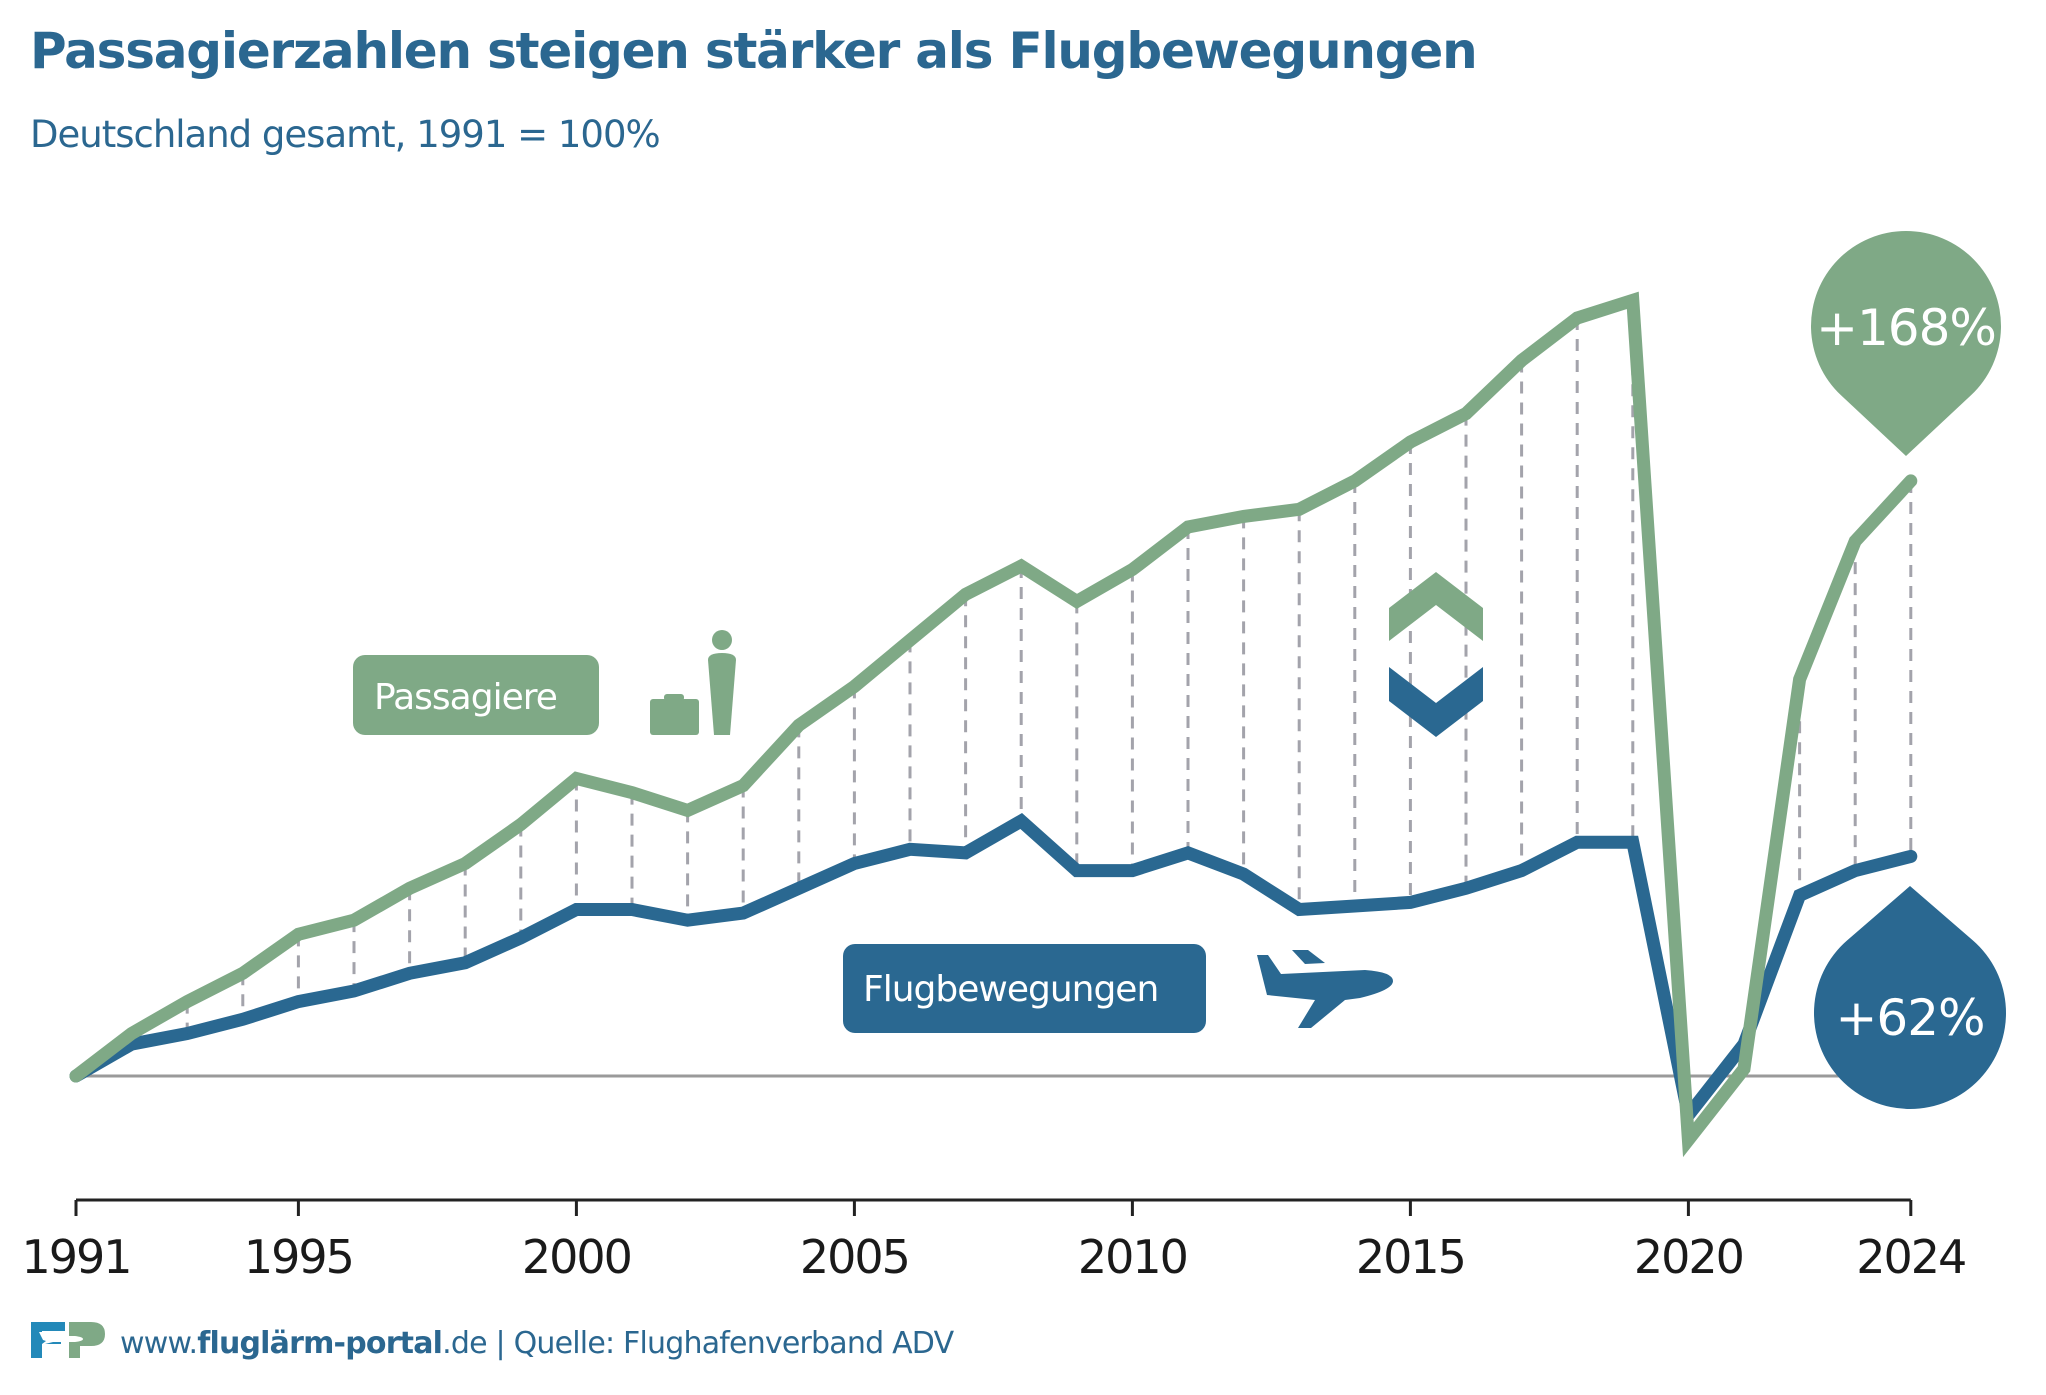  I want to click on passengers-label-box, so click(476, 695).